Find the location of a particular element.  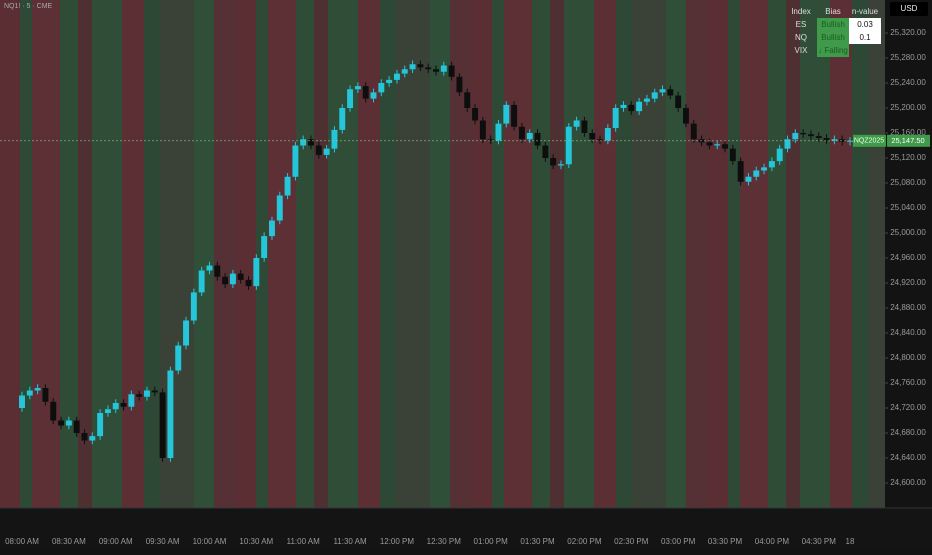

n-value: 0.1 is located at coordinates (865, 37).